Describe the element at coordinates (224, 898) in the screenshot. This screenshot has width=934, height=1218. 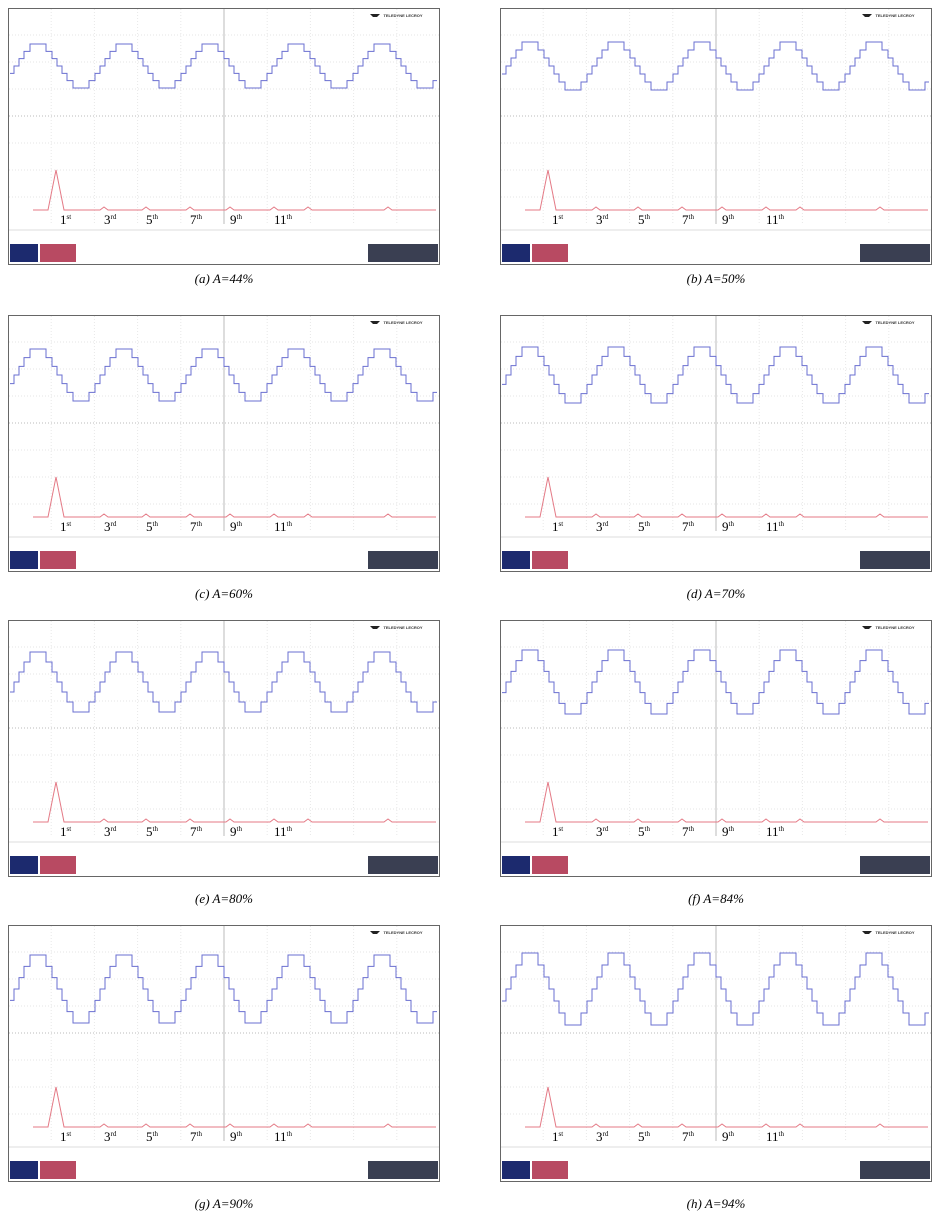
I see `caption: (e) A=80%` at that location.